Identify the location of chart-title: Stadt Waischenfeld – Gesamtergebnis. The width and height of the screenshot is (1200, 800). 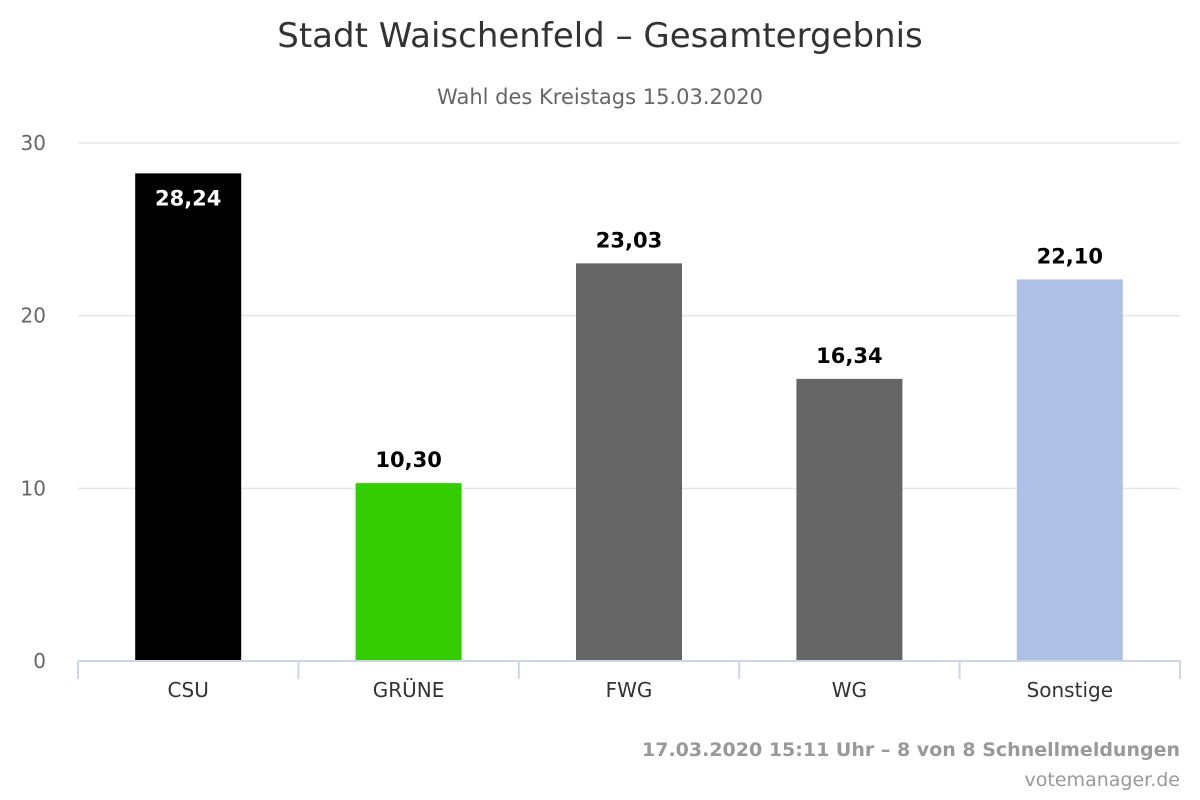
(600, 36).